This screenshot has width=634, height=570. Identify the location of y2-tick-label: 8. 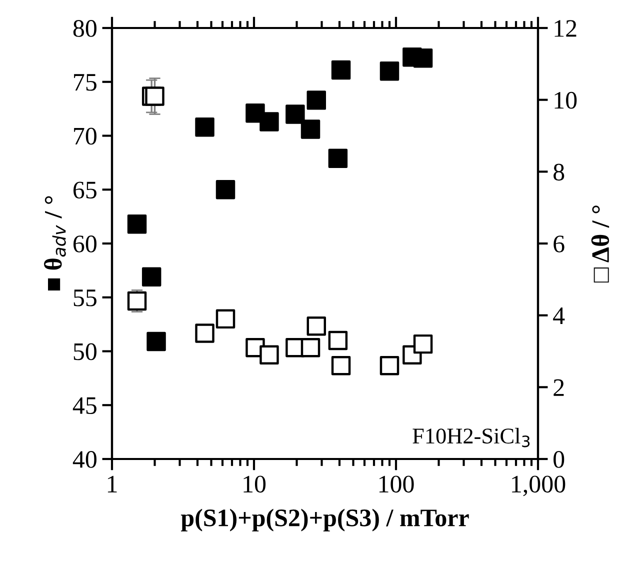
(559, 172).